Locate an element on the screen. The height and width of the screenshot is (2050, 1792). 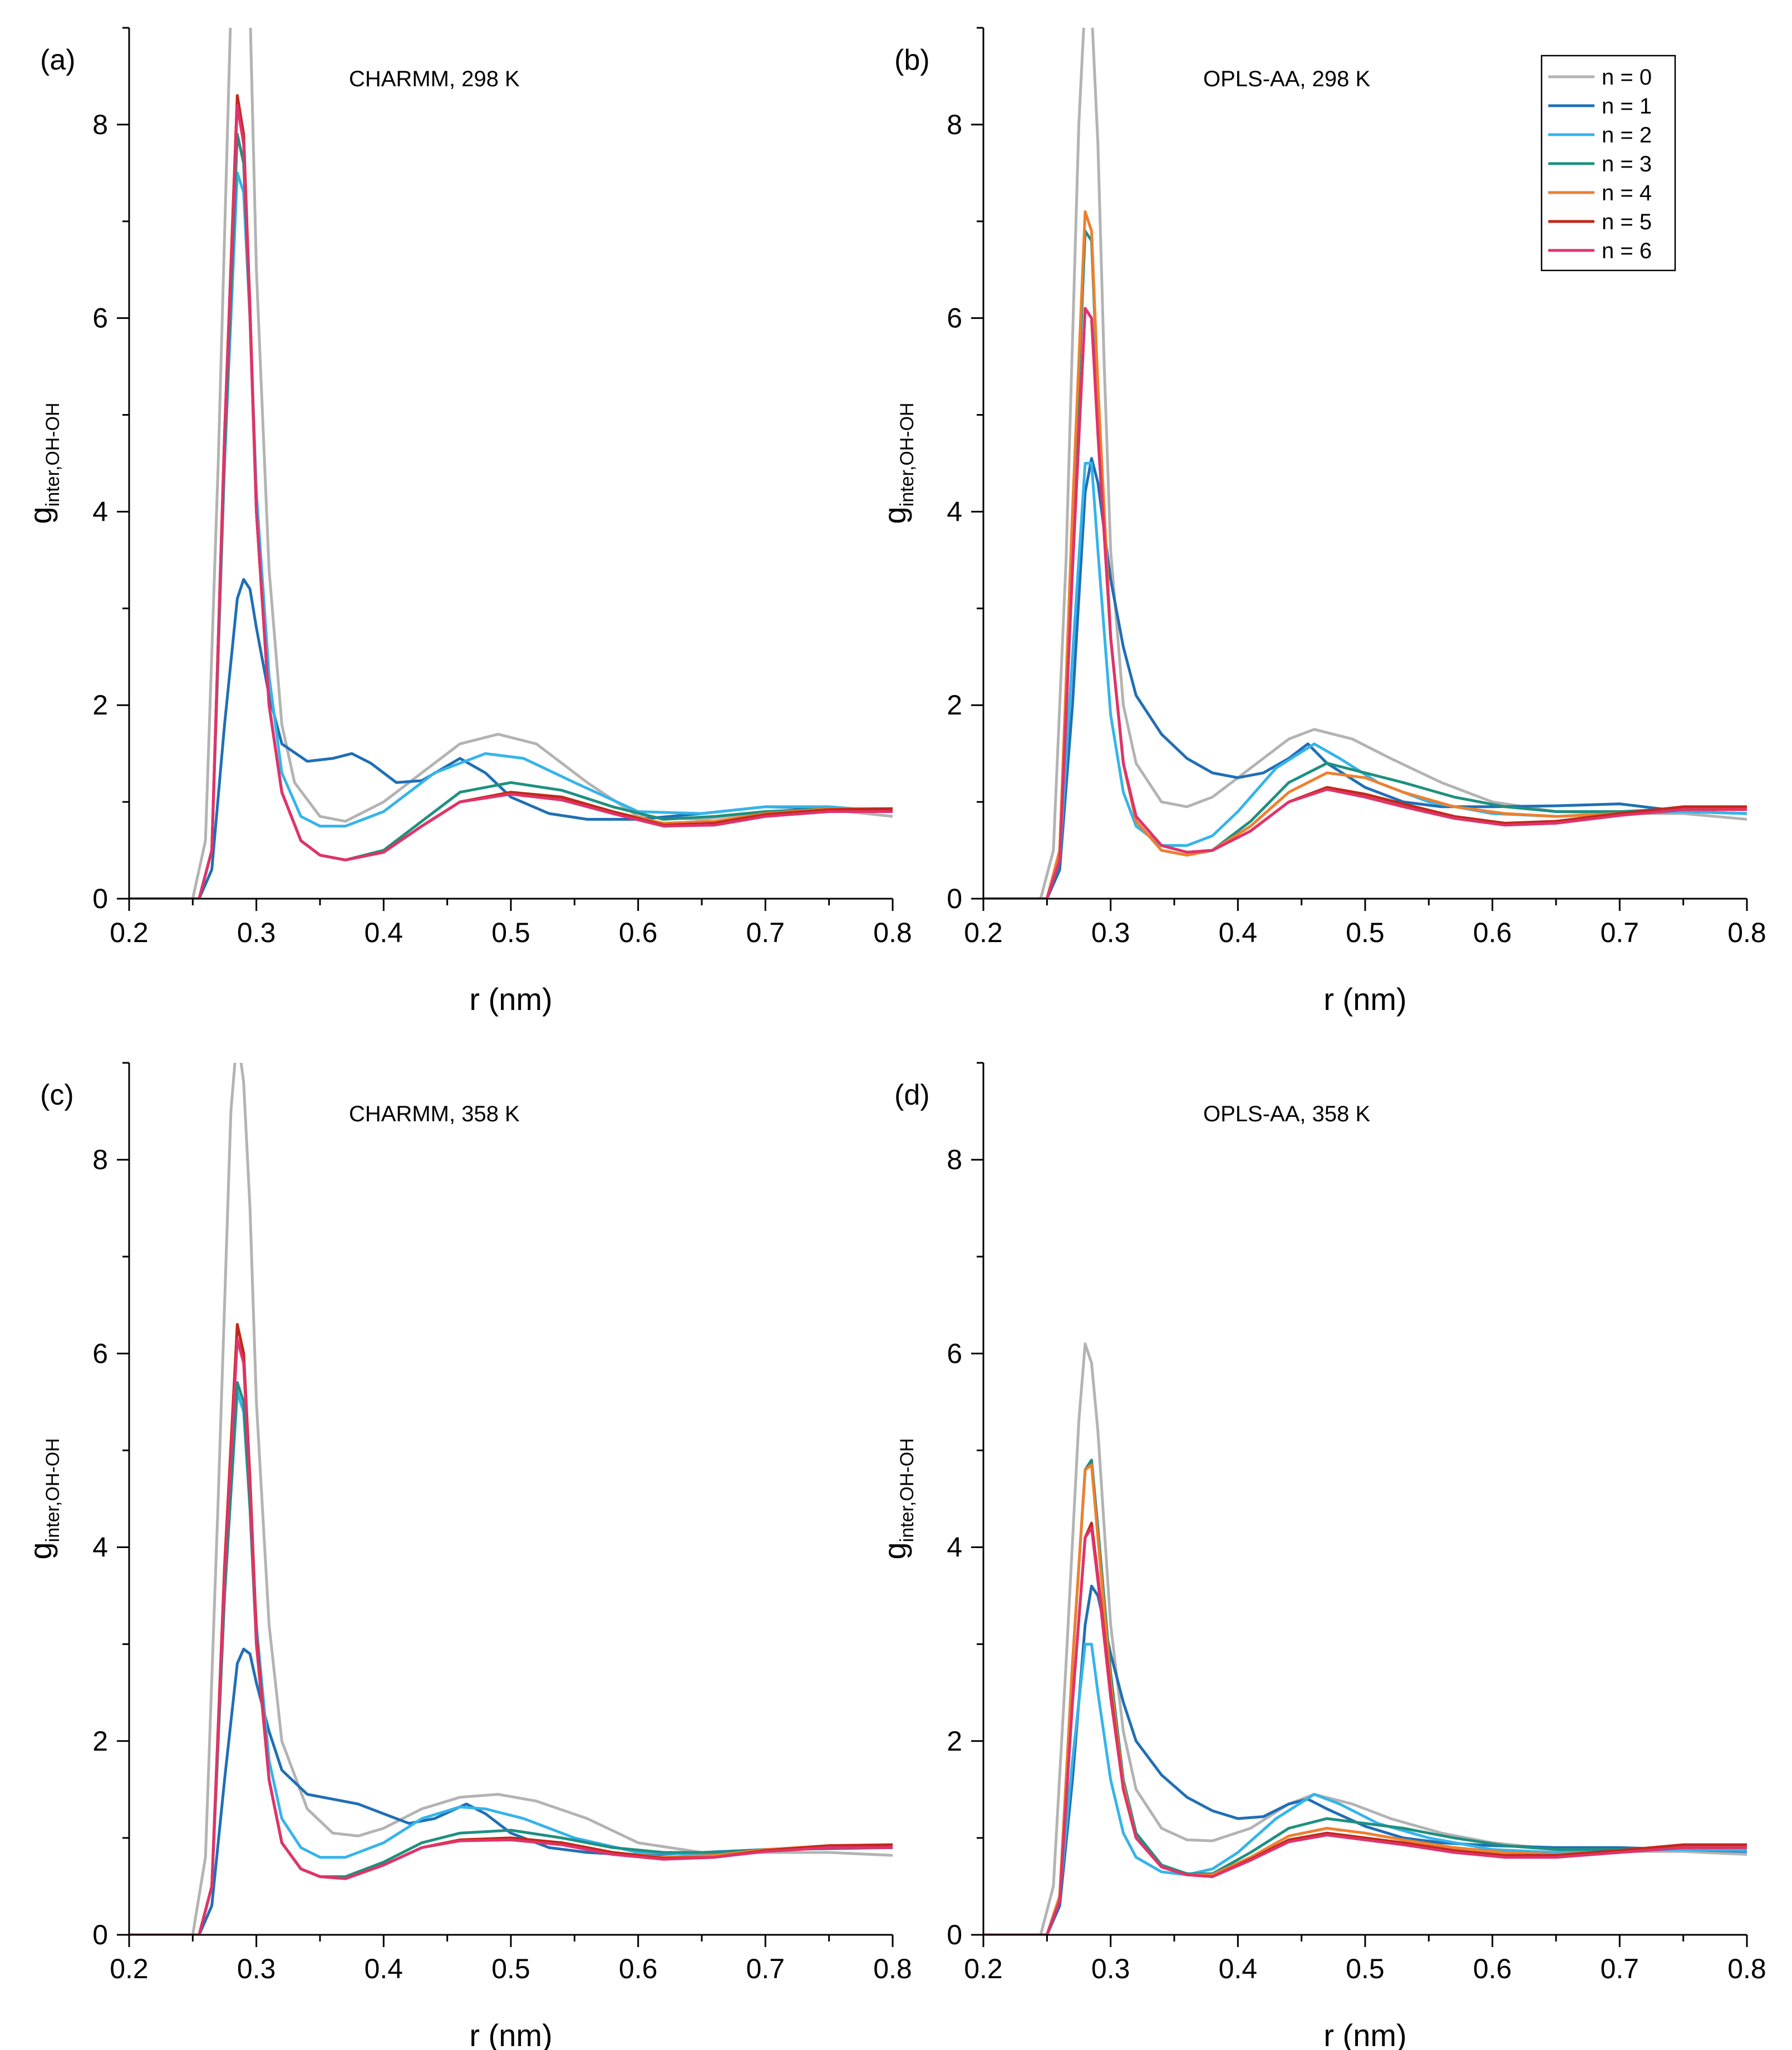
series-line-n4 is located at coordinates (1365, 554).